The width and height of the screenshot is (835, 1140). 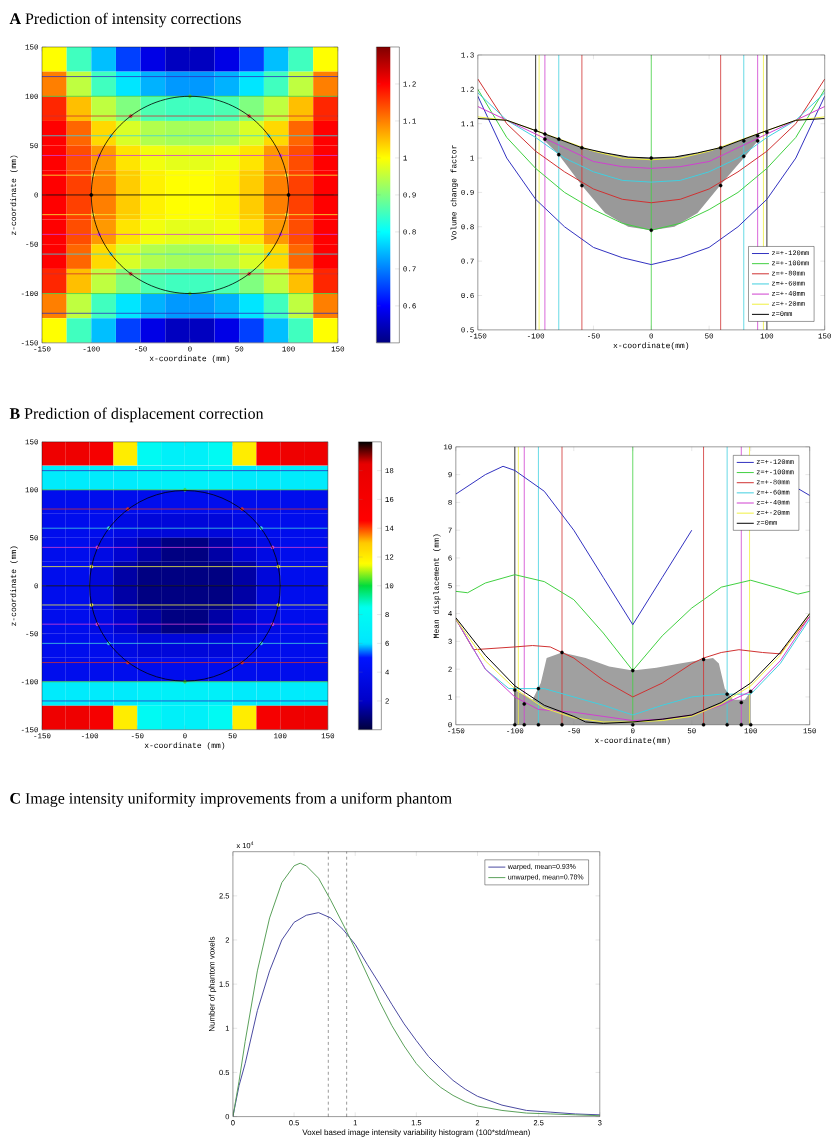 What do you see at coordinates (125, 20) in the screenshot?
I see `chart-title: A Prediction of intensity corrections` at bounding box center [125, 20].